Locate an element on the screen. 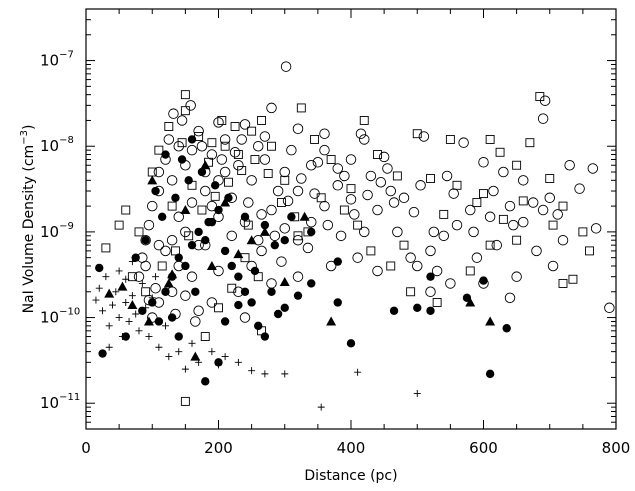 Image resolution: width=635 pixels, height=491 pixels. y-axis-title-exponent: −3 is located at coordinates (24, 137).